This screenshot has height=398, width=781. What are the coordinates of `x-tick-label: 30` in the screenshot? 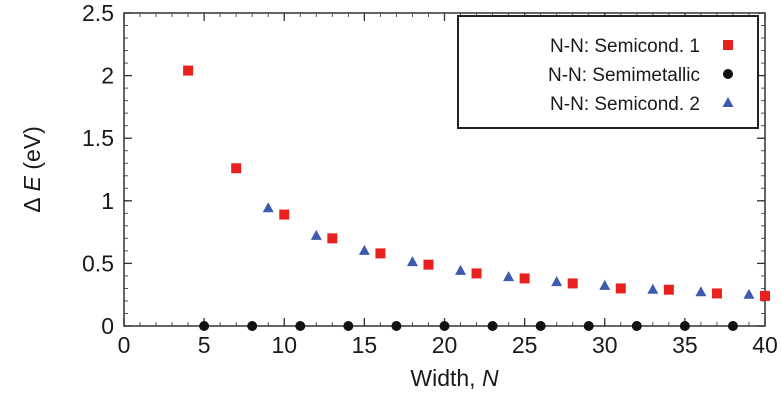 It's located at (605, 345).